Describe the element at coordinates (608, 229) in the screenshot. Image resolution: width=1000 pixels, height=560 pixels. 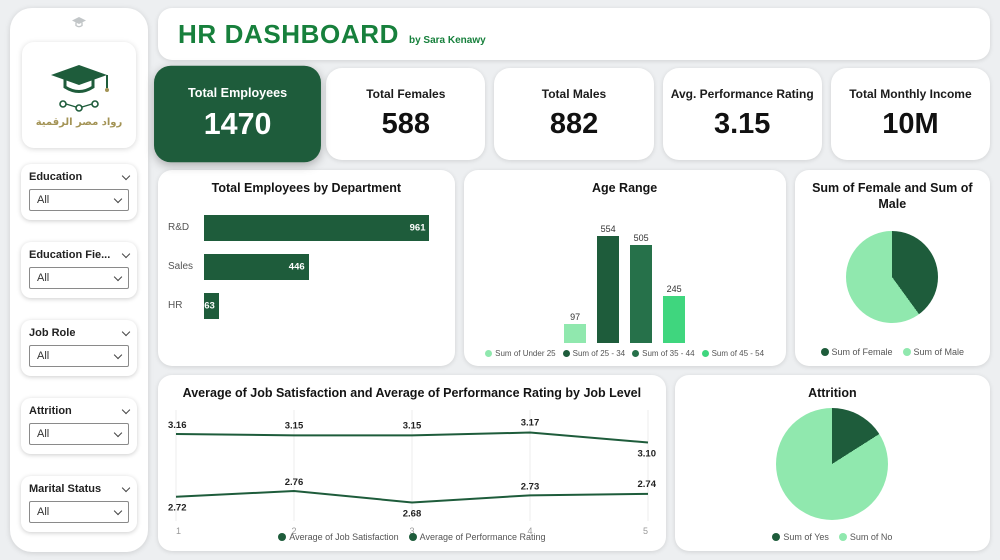
I see `value-label: 554` at that location.